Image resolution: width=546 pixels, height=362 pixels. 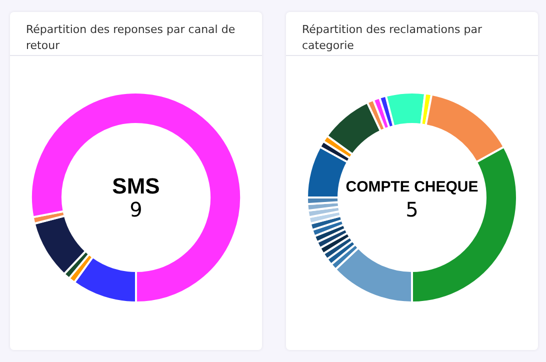 What do you see at coordinates (136, 34) in the screenshot?
I see `chart-title: Répartition des reponses par canal de retour` at bounding box center [136, 34].